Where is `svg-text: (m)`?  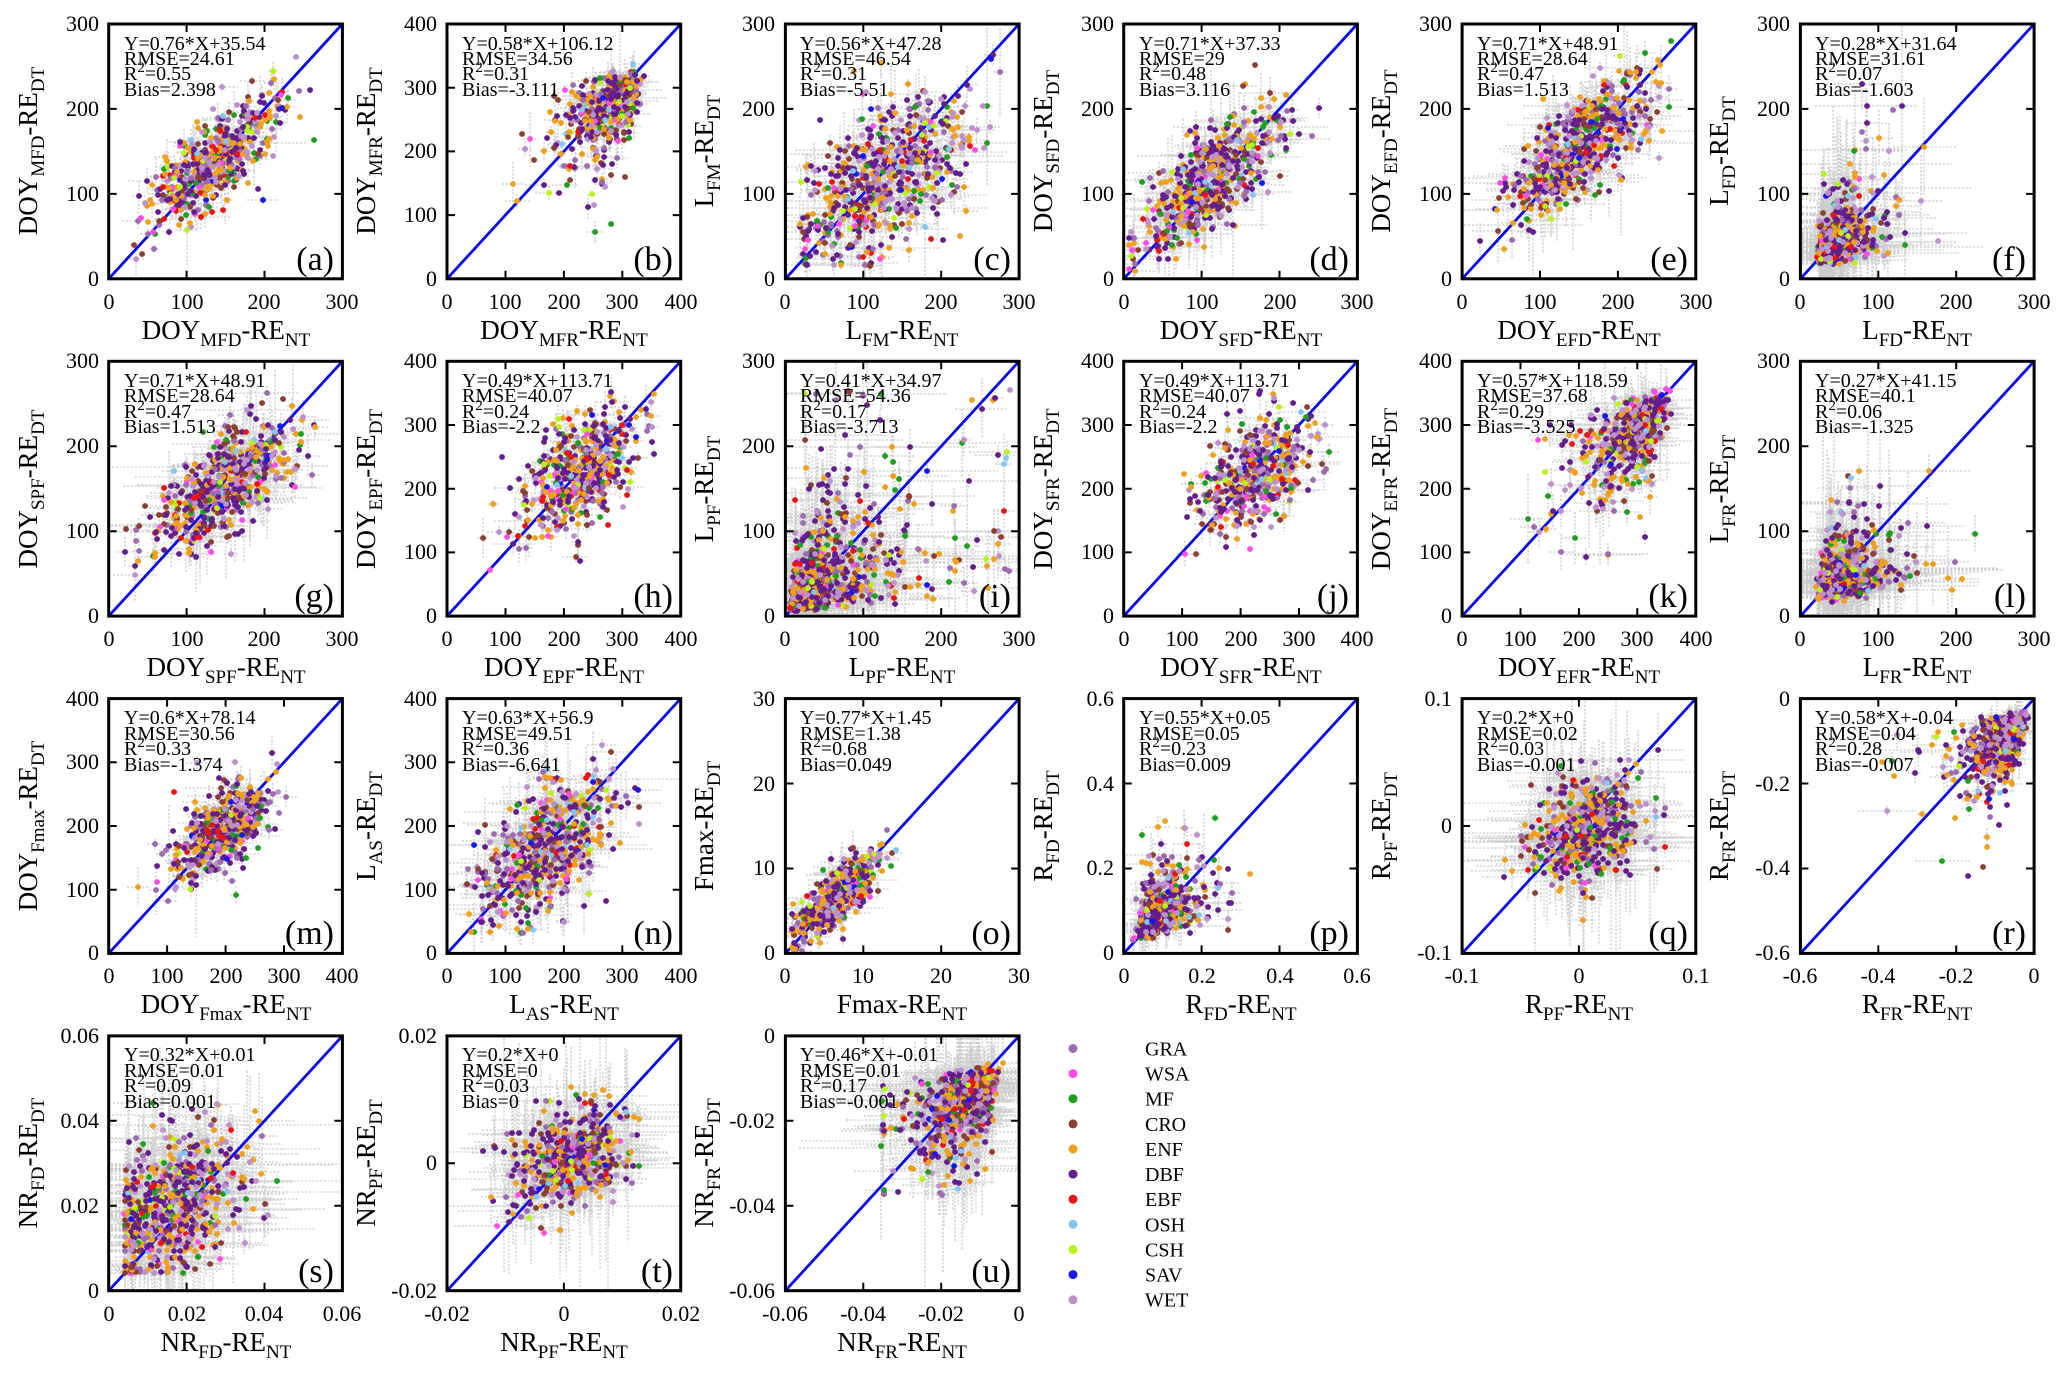 svg-text: (m) is located at coordinates (309, 933).